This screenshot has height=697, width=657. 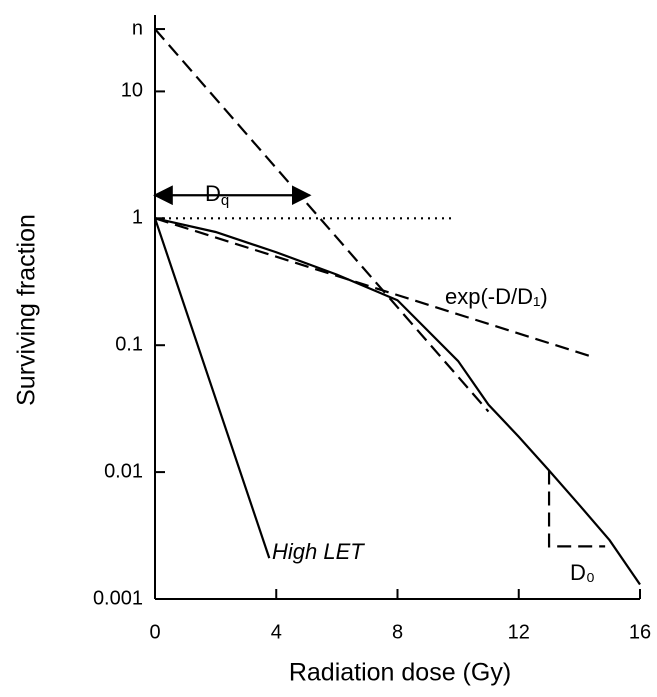 I want to click on x-tick-label: 0, so click(x=154, y=632).